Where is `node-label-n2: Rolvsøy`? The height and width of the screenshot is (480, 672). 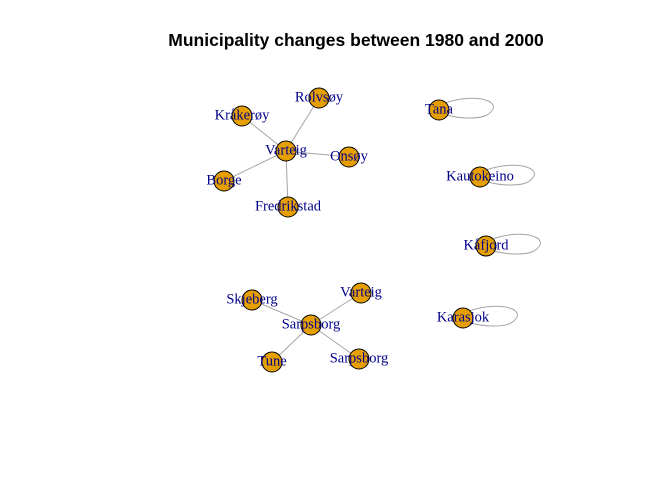
node-label-n2: Rolvsøy is located at coordinates (319, 97).